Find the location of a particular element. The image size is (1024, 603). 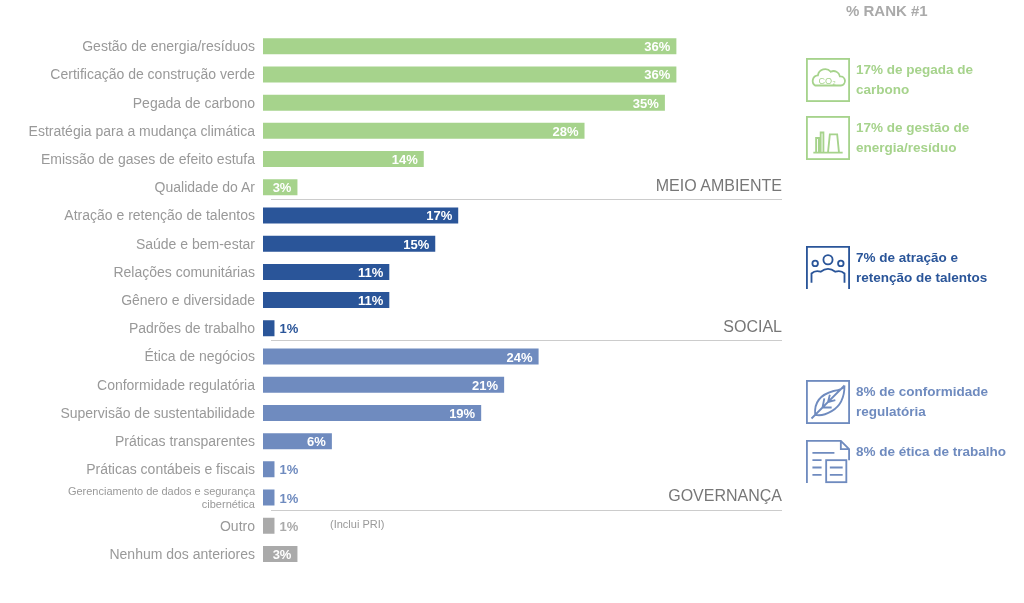

text: 7% de atração e retenção de talentos is located at coordinates (922, 268).